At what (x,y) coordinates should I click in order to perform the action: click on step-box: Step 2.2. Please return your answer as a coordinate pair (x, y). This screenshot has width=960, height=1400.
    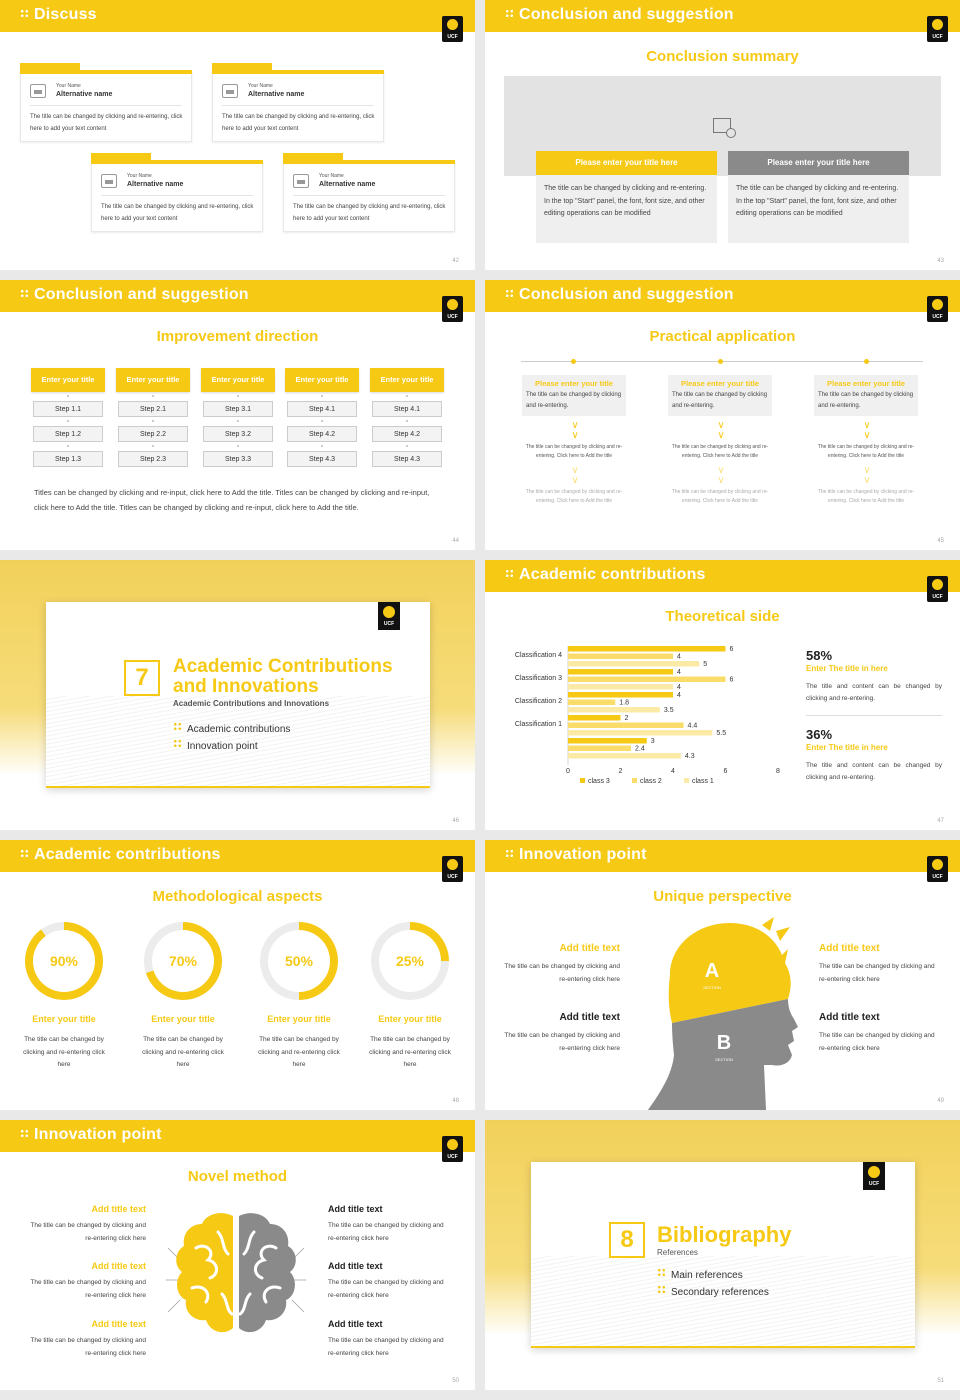
    Looking at the image, I should click on (153, 434).